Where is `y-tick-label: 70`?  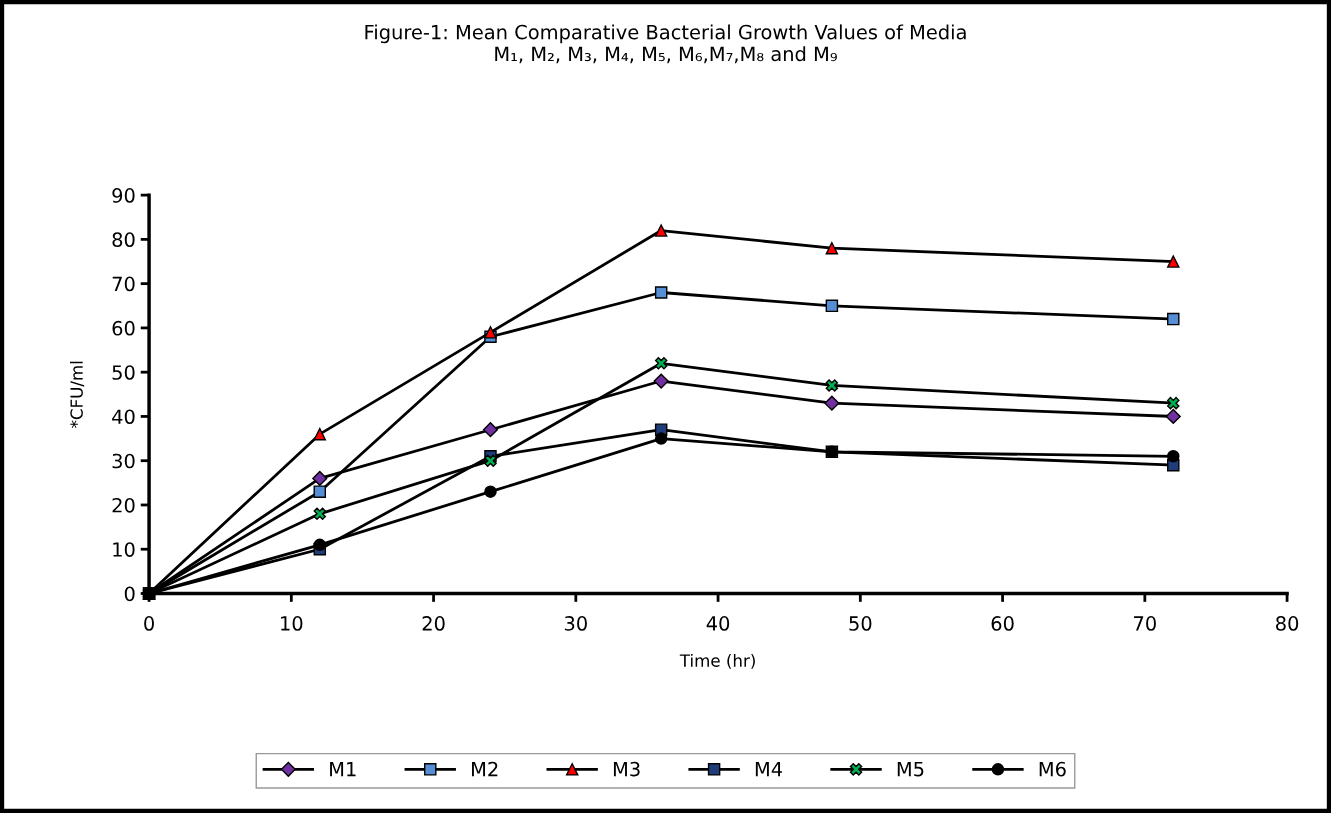 y-tick-label: 70 is located at coordinates (123, 284).